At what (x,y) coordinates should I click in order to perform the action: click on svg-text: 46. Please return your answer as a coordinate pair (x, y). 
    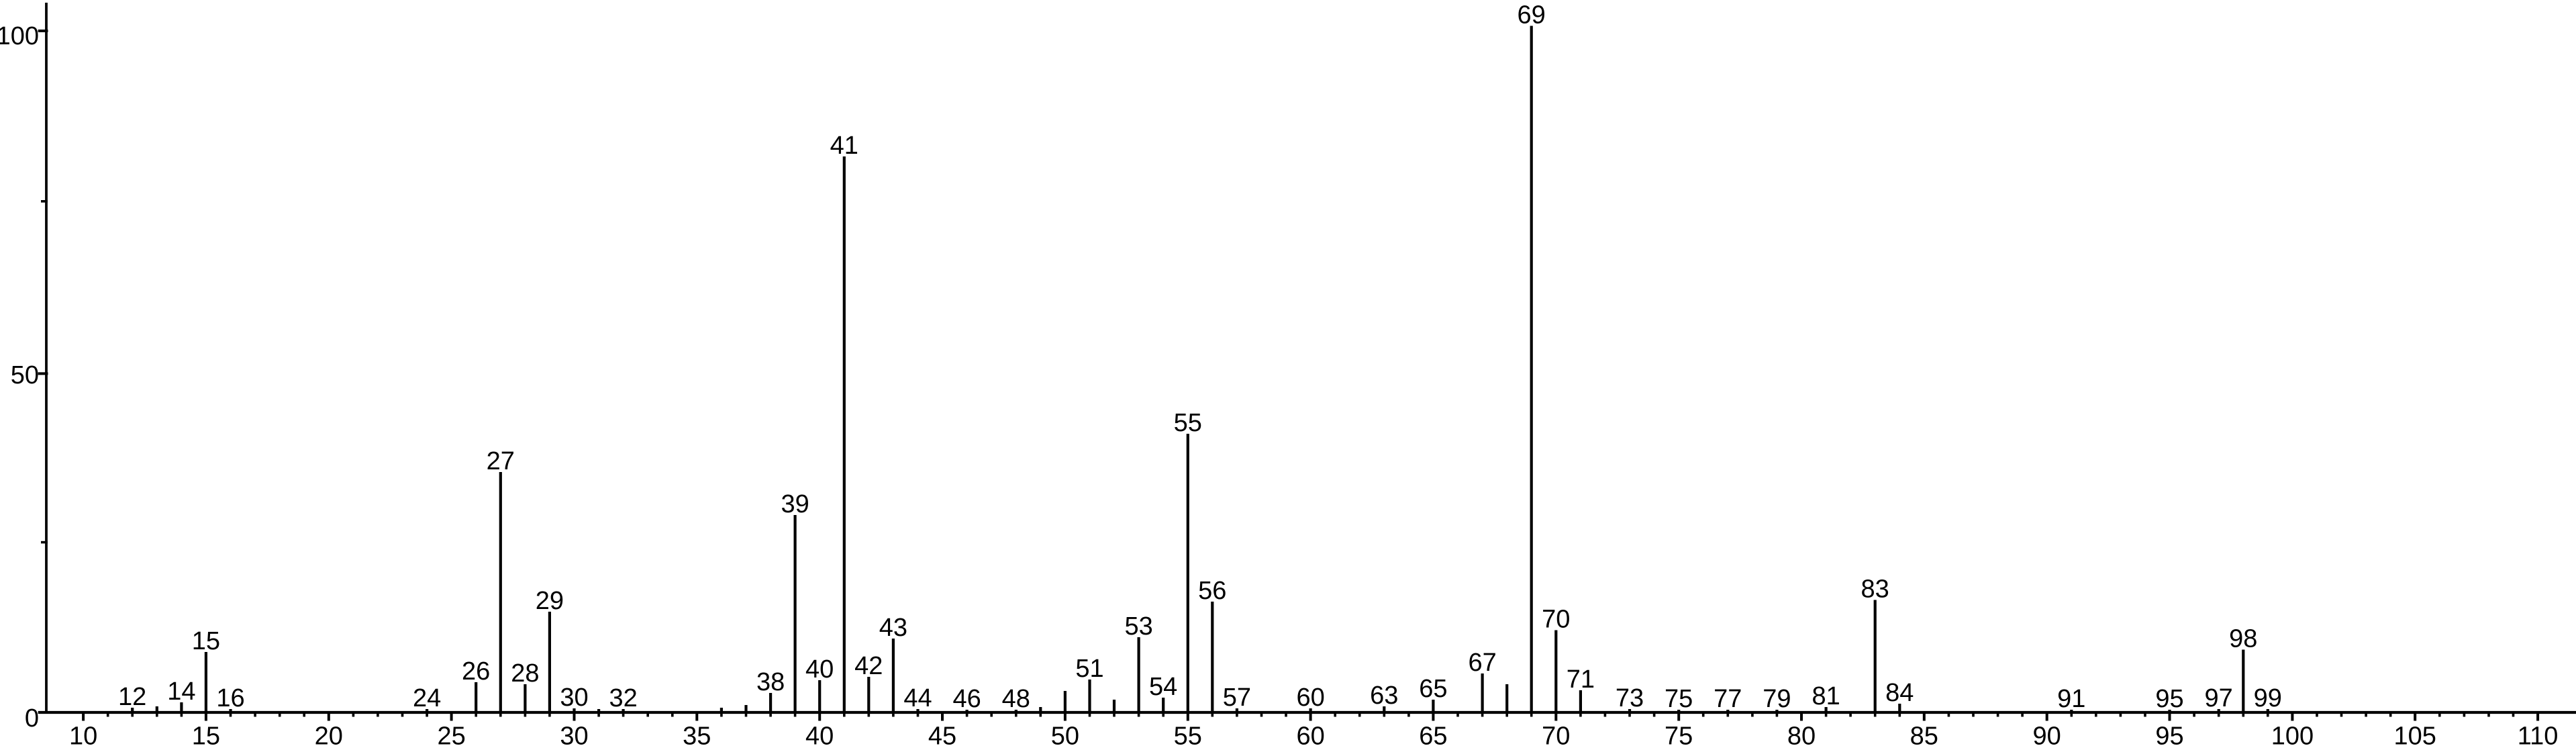
    Looking at the image, I should click on (966, 699).